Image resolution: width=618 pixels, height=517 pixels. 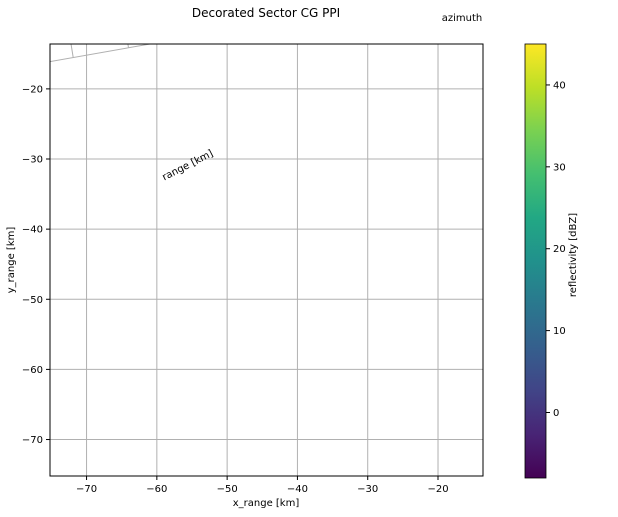 What do you see at coordinates (32, 300) in the screenshot?
I see `y-tick-label: −50` at bounding box center [32, 300].